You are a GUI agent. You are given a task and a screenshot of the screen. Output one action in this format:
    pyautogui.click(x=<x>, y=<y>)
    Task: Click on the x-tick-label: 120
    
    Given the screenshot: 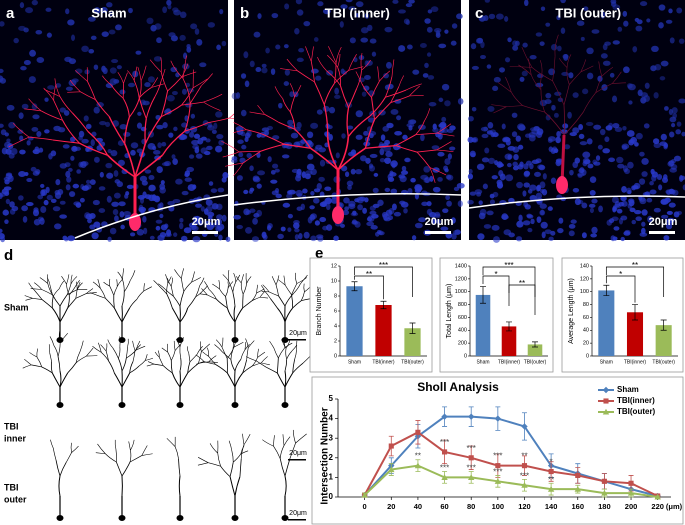 What is the action you would take?
    pyautogui.click(x=524, y=506)
    